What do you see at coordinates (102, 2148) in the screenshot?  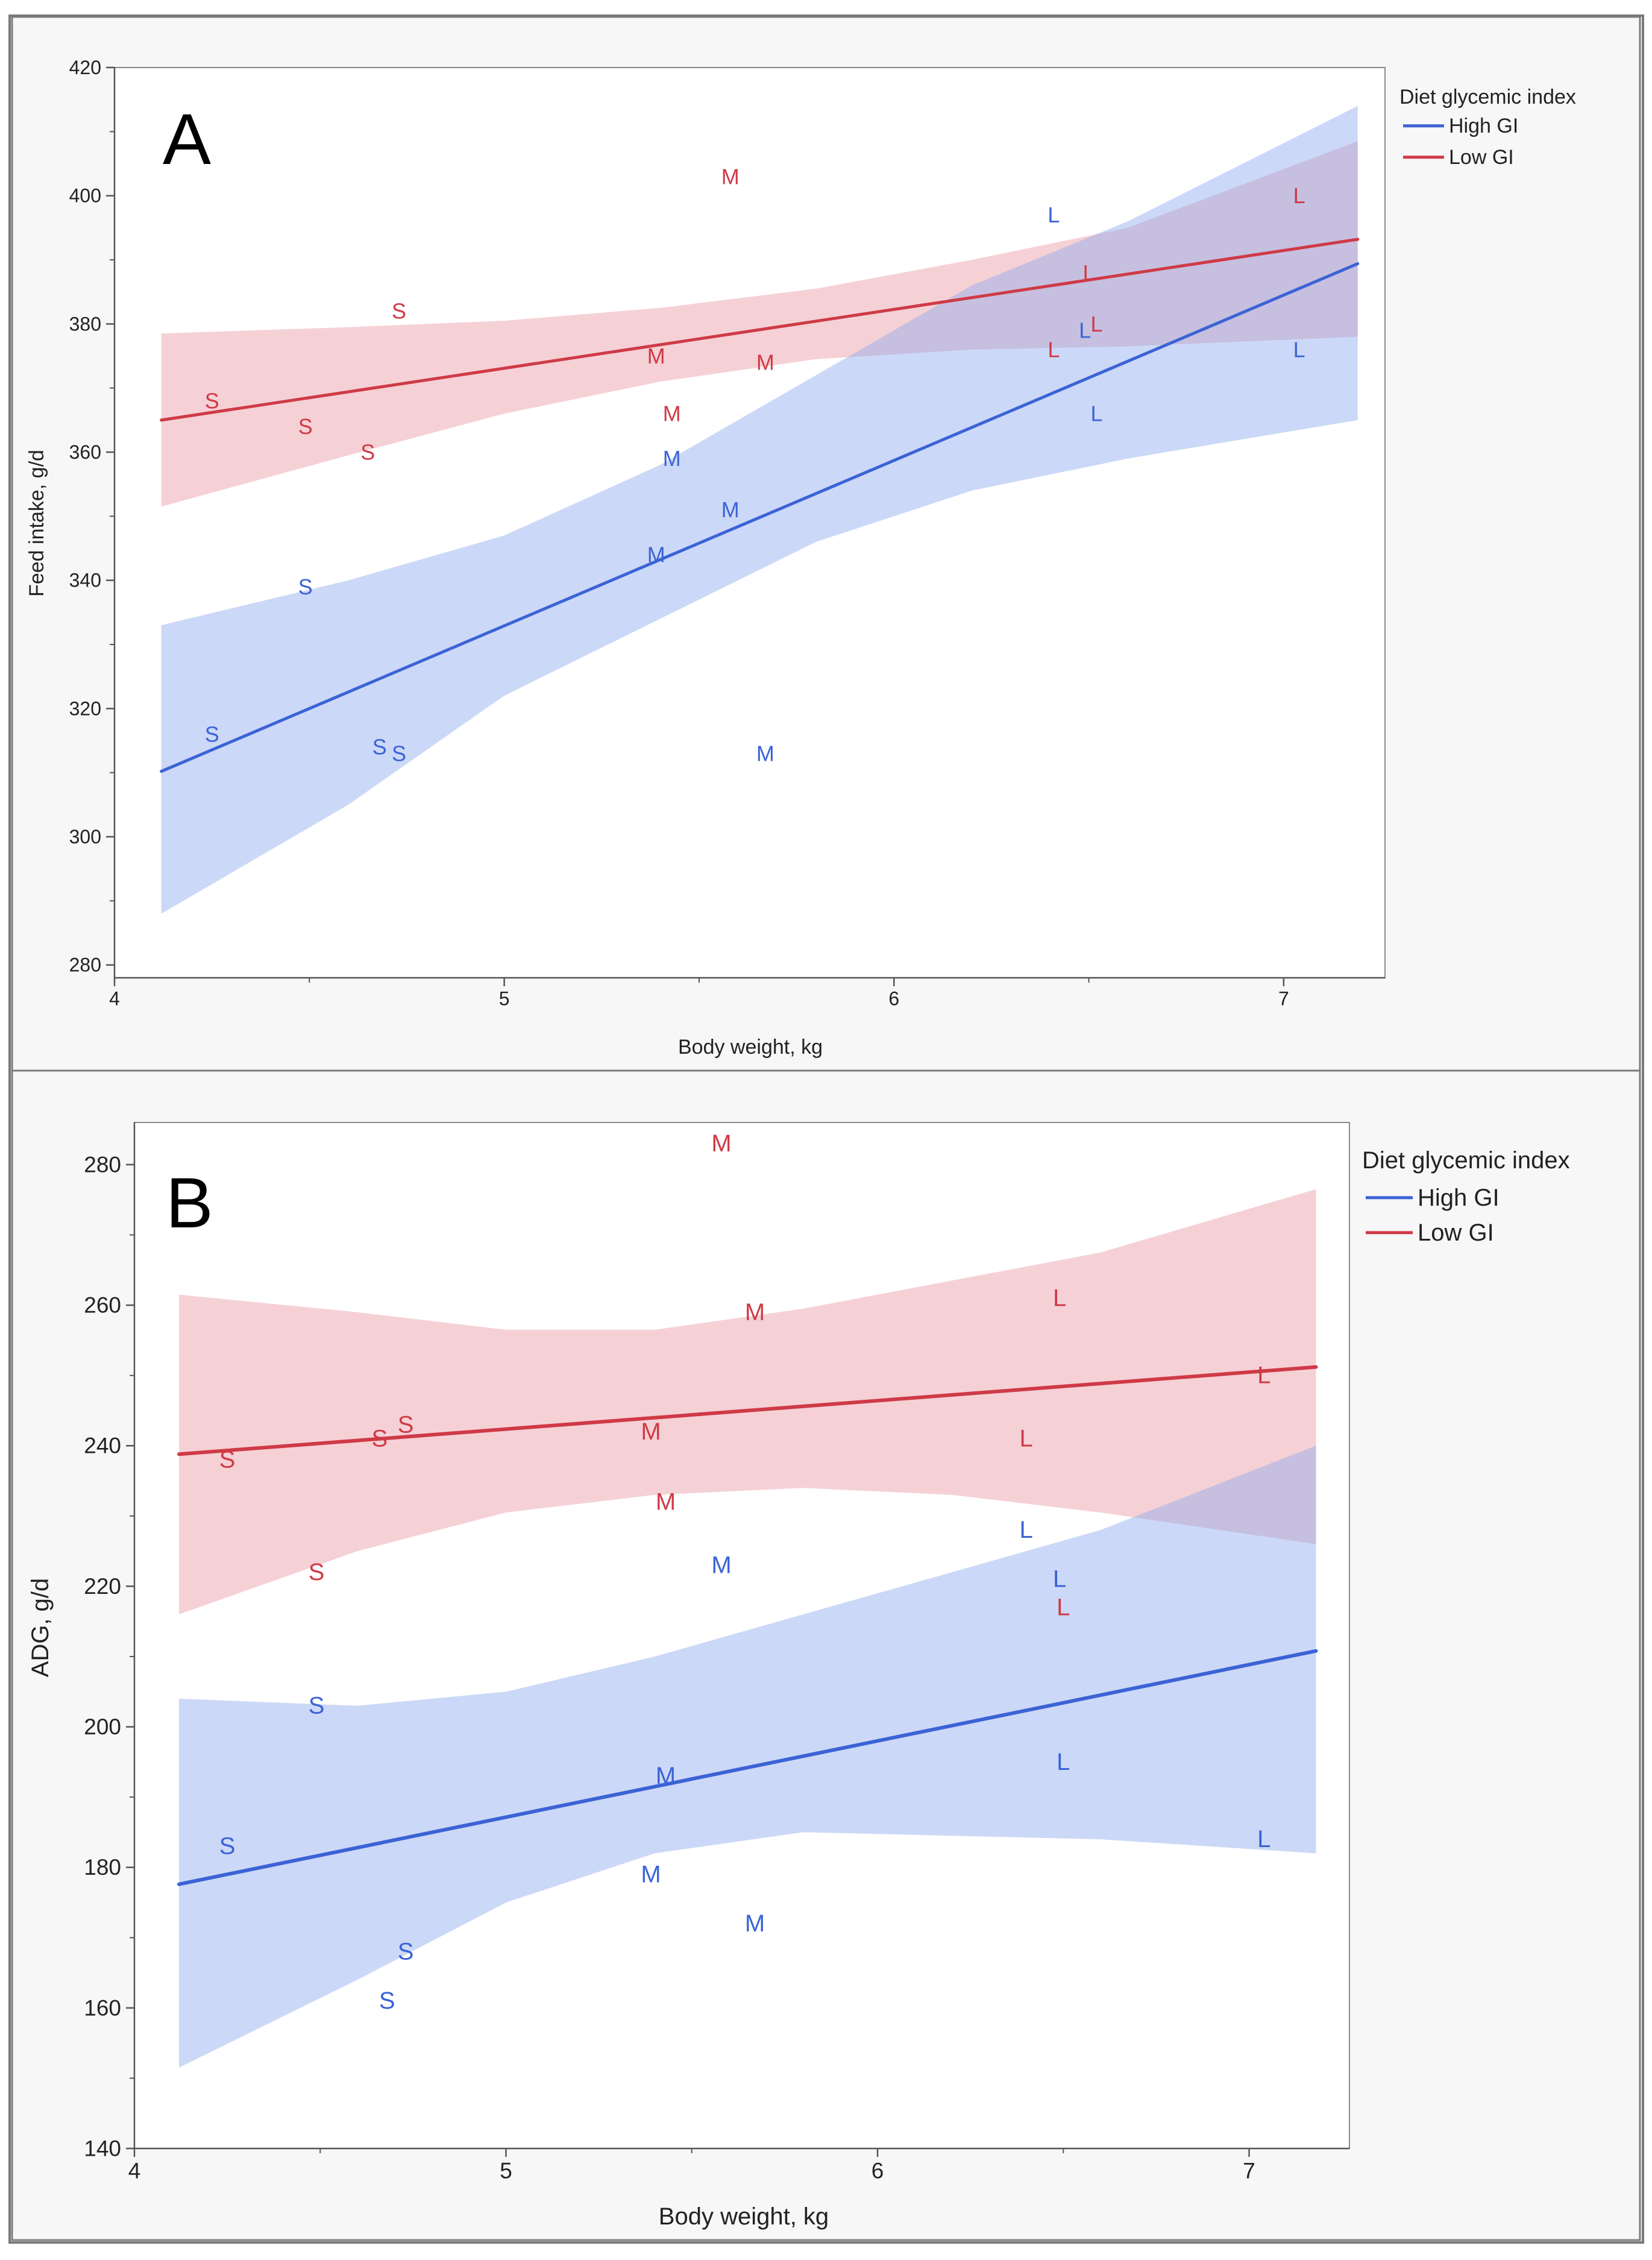 I see `y-tick-label: 140` at bounding box center [102, 2148].